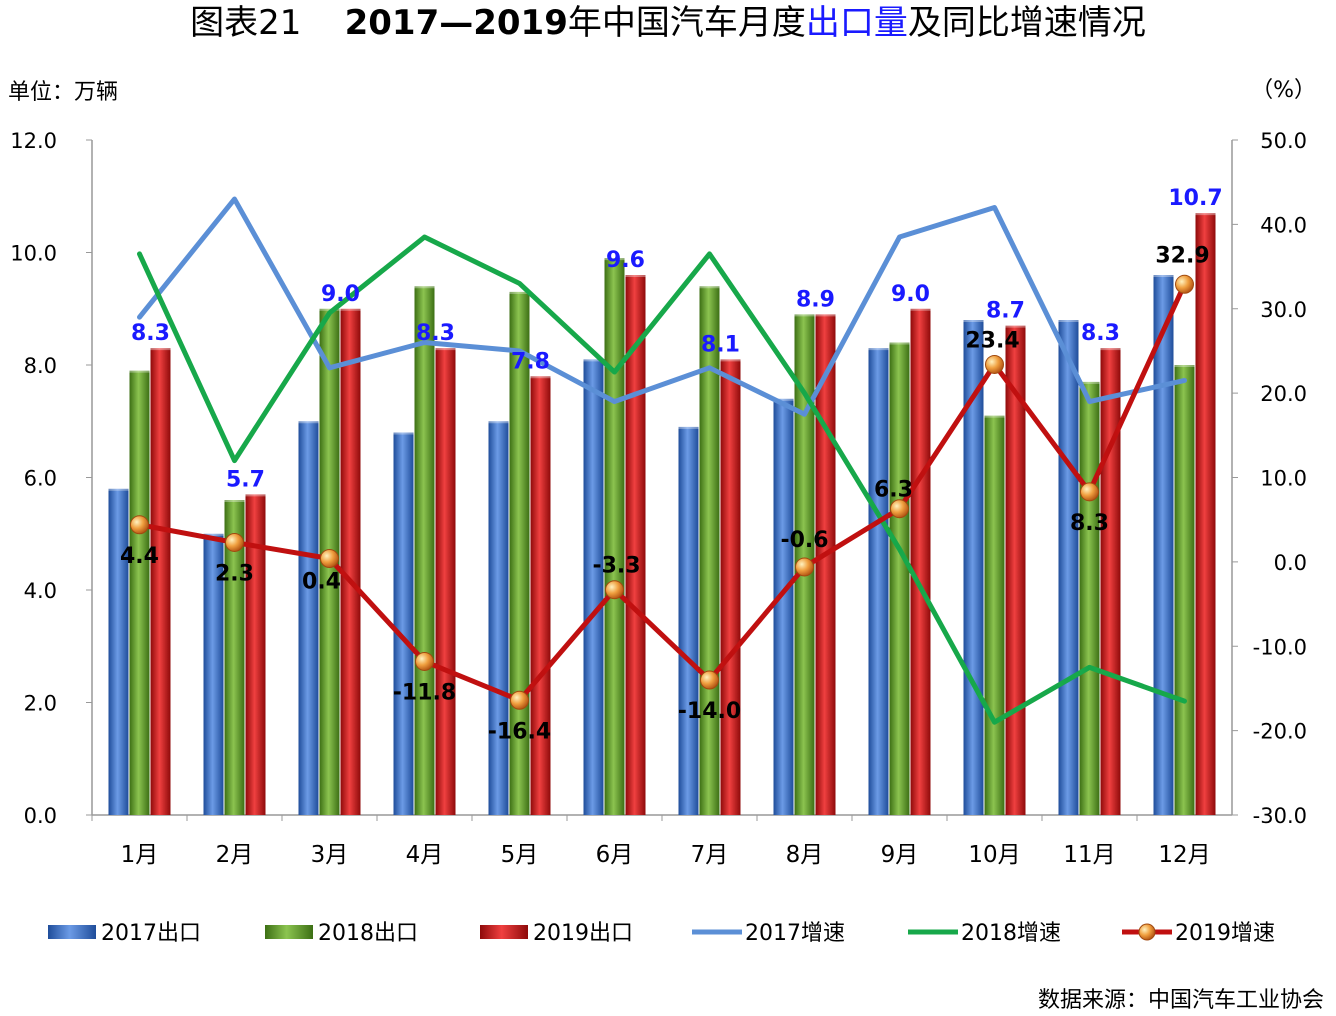 The image size is (1336, 1016). Describe the element at coordinates (330, 855) in the screenshot. I see `category-label: 3月` at that location.